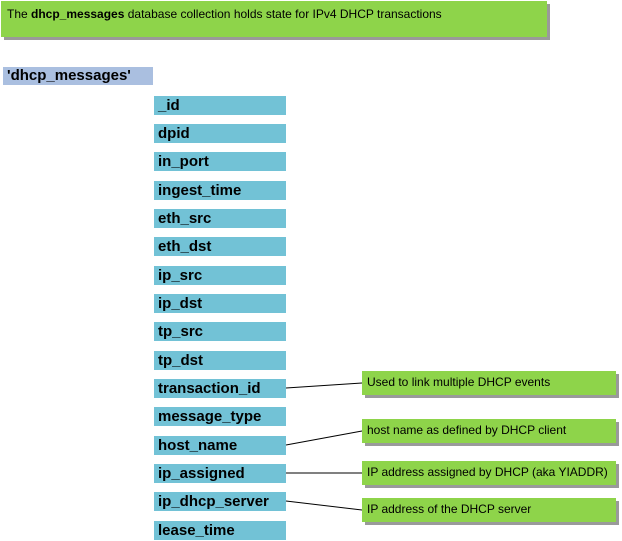 Image resolution: width=622 pixels, height=541 pixels. I want to click on field-ip-assigned: ip_assigned, so click(220, 473).